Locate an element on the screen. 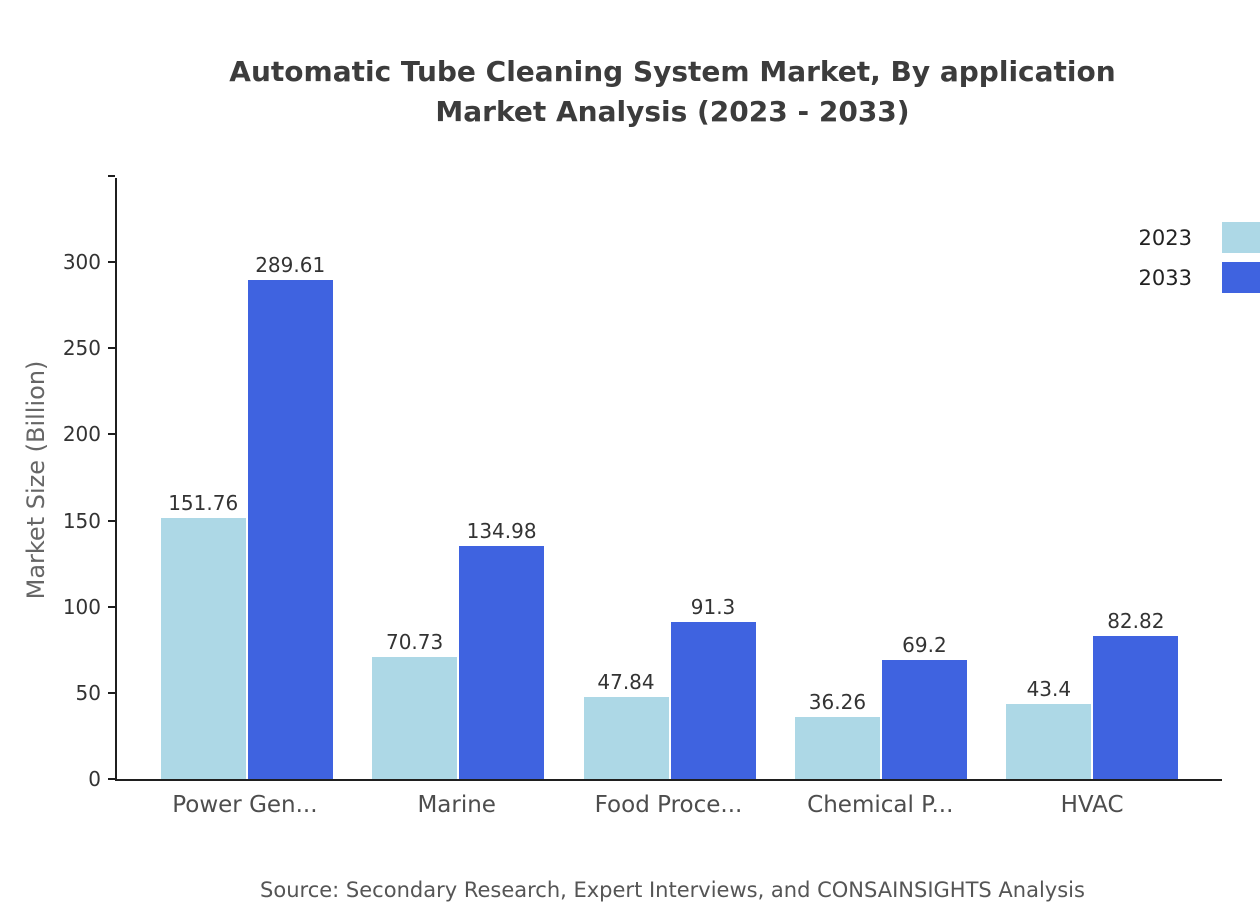  bar-2033-Chemical P...: 69.2 is located at coordinates (924, 705).